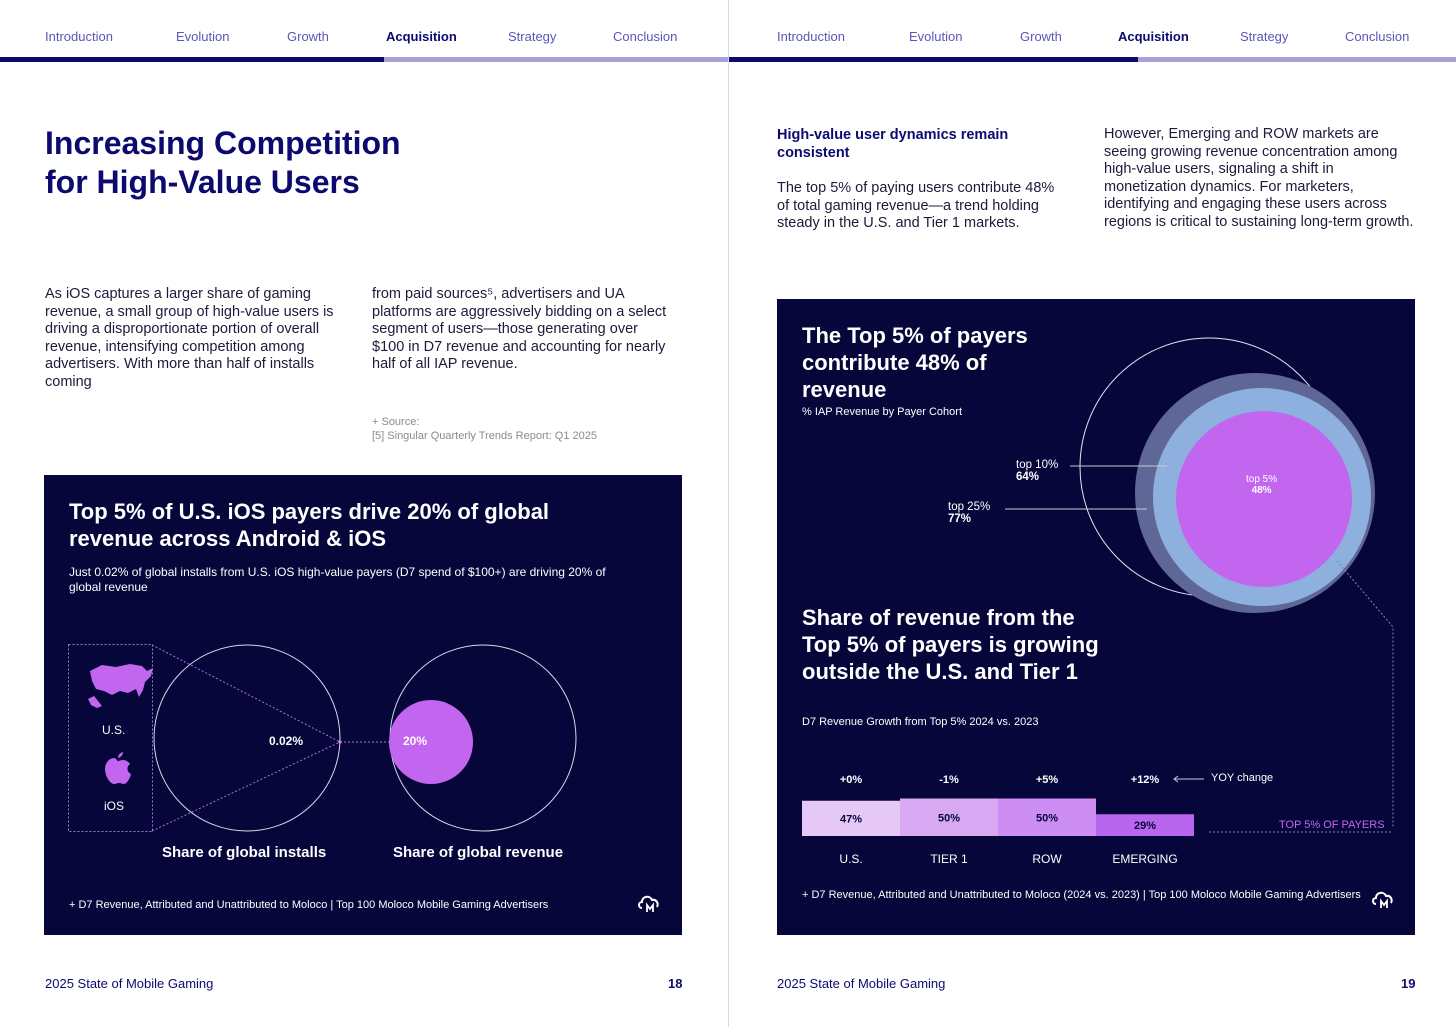 The image size is (1456, 1027). I want to click on top5-label: top 5% 48%, so click(1261, 485).